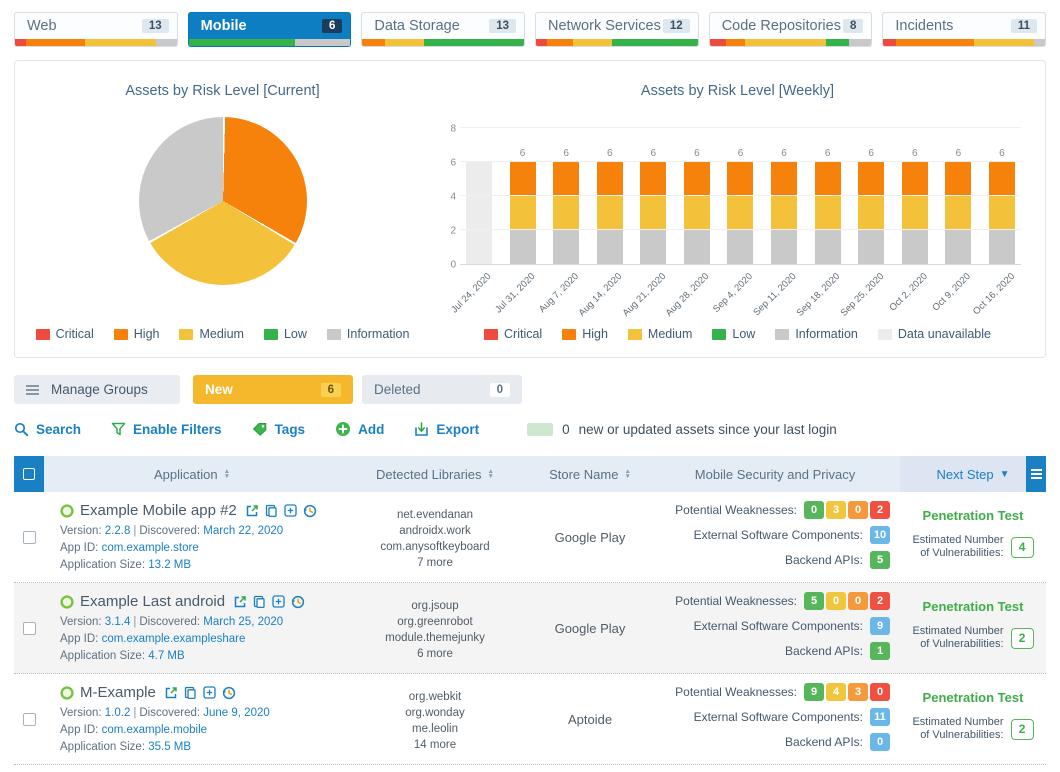  Describe the element at coordinates (330, 389) in the screenshot. I see `filter-count-badge: 6` at that location.